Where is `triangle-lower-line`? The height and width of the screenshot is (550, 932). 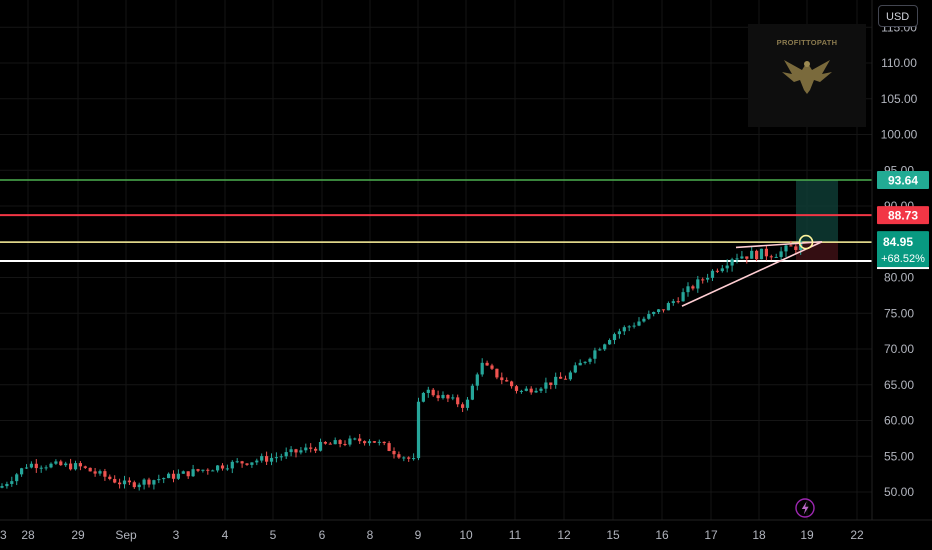 triangle-lower-line is located at coordinates (752, 274).